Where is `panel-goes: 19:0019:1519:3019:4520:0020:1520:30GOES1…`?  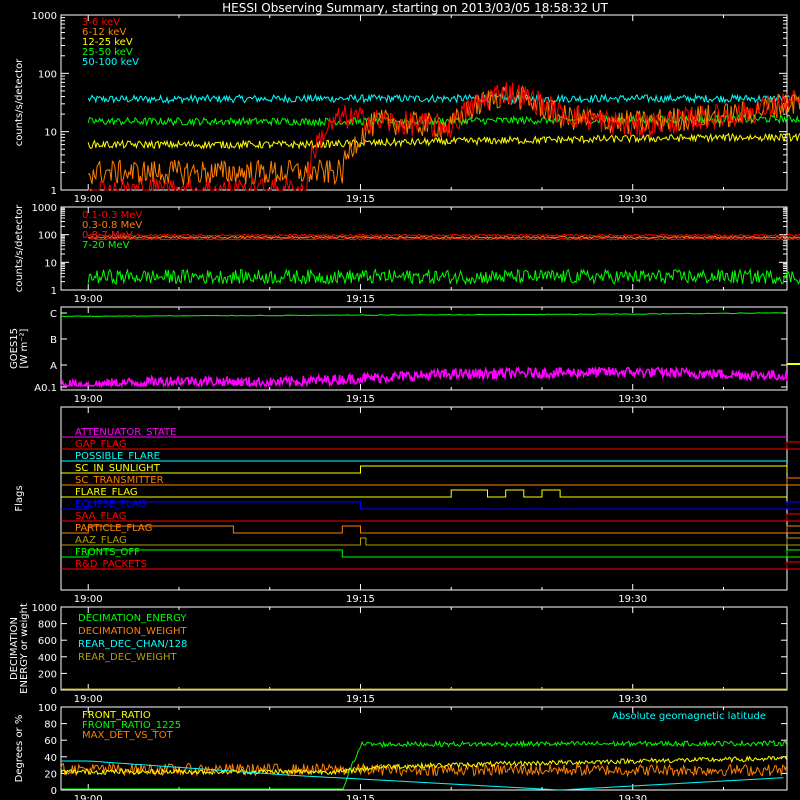
panel-goes: 19:0019:1519:3019:4520:0020:1520:30GOES1… is located at coordinates (404, 355).